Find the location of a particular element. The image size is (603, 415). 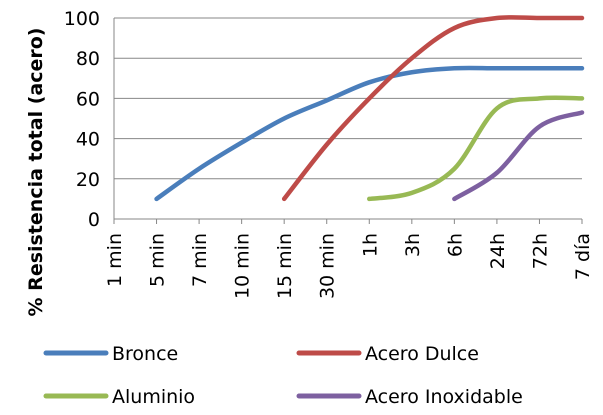

x-tick-label: 1 min is located at coordinates (115, 260).